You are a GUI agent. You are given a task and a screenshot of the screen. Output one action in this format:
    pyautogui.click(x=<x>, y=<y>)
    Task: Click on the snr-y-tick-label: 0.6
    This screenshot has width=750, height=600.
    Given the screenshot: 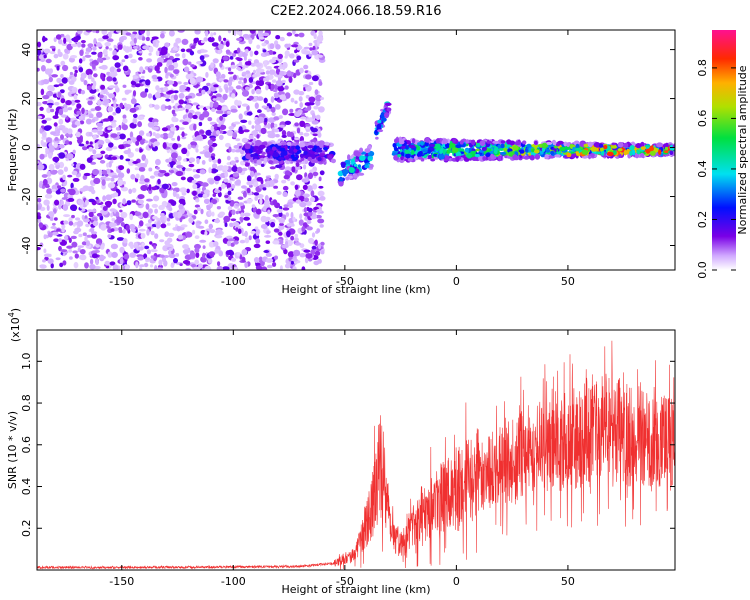 What is the action you would take?
    pyautogui.click(x=26, y=445)
    